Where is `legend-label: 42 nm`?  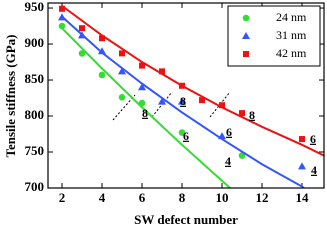
legend-label: 42 nm is located at coordinates (291, 53).